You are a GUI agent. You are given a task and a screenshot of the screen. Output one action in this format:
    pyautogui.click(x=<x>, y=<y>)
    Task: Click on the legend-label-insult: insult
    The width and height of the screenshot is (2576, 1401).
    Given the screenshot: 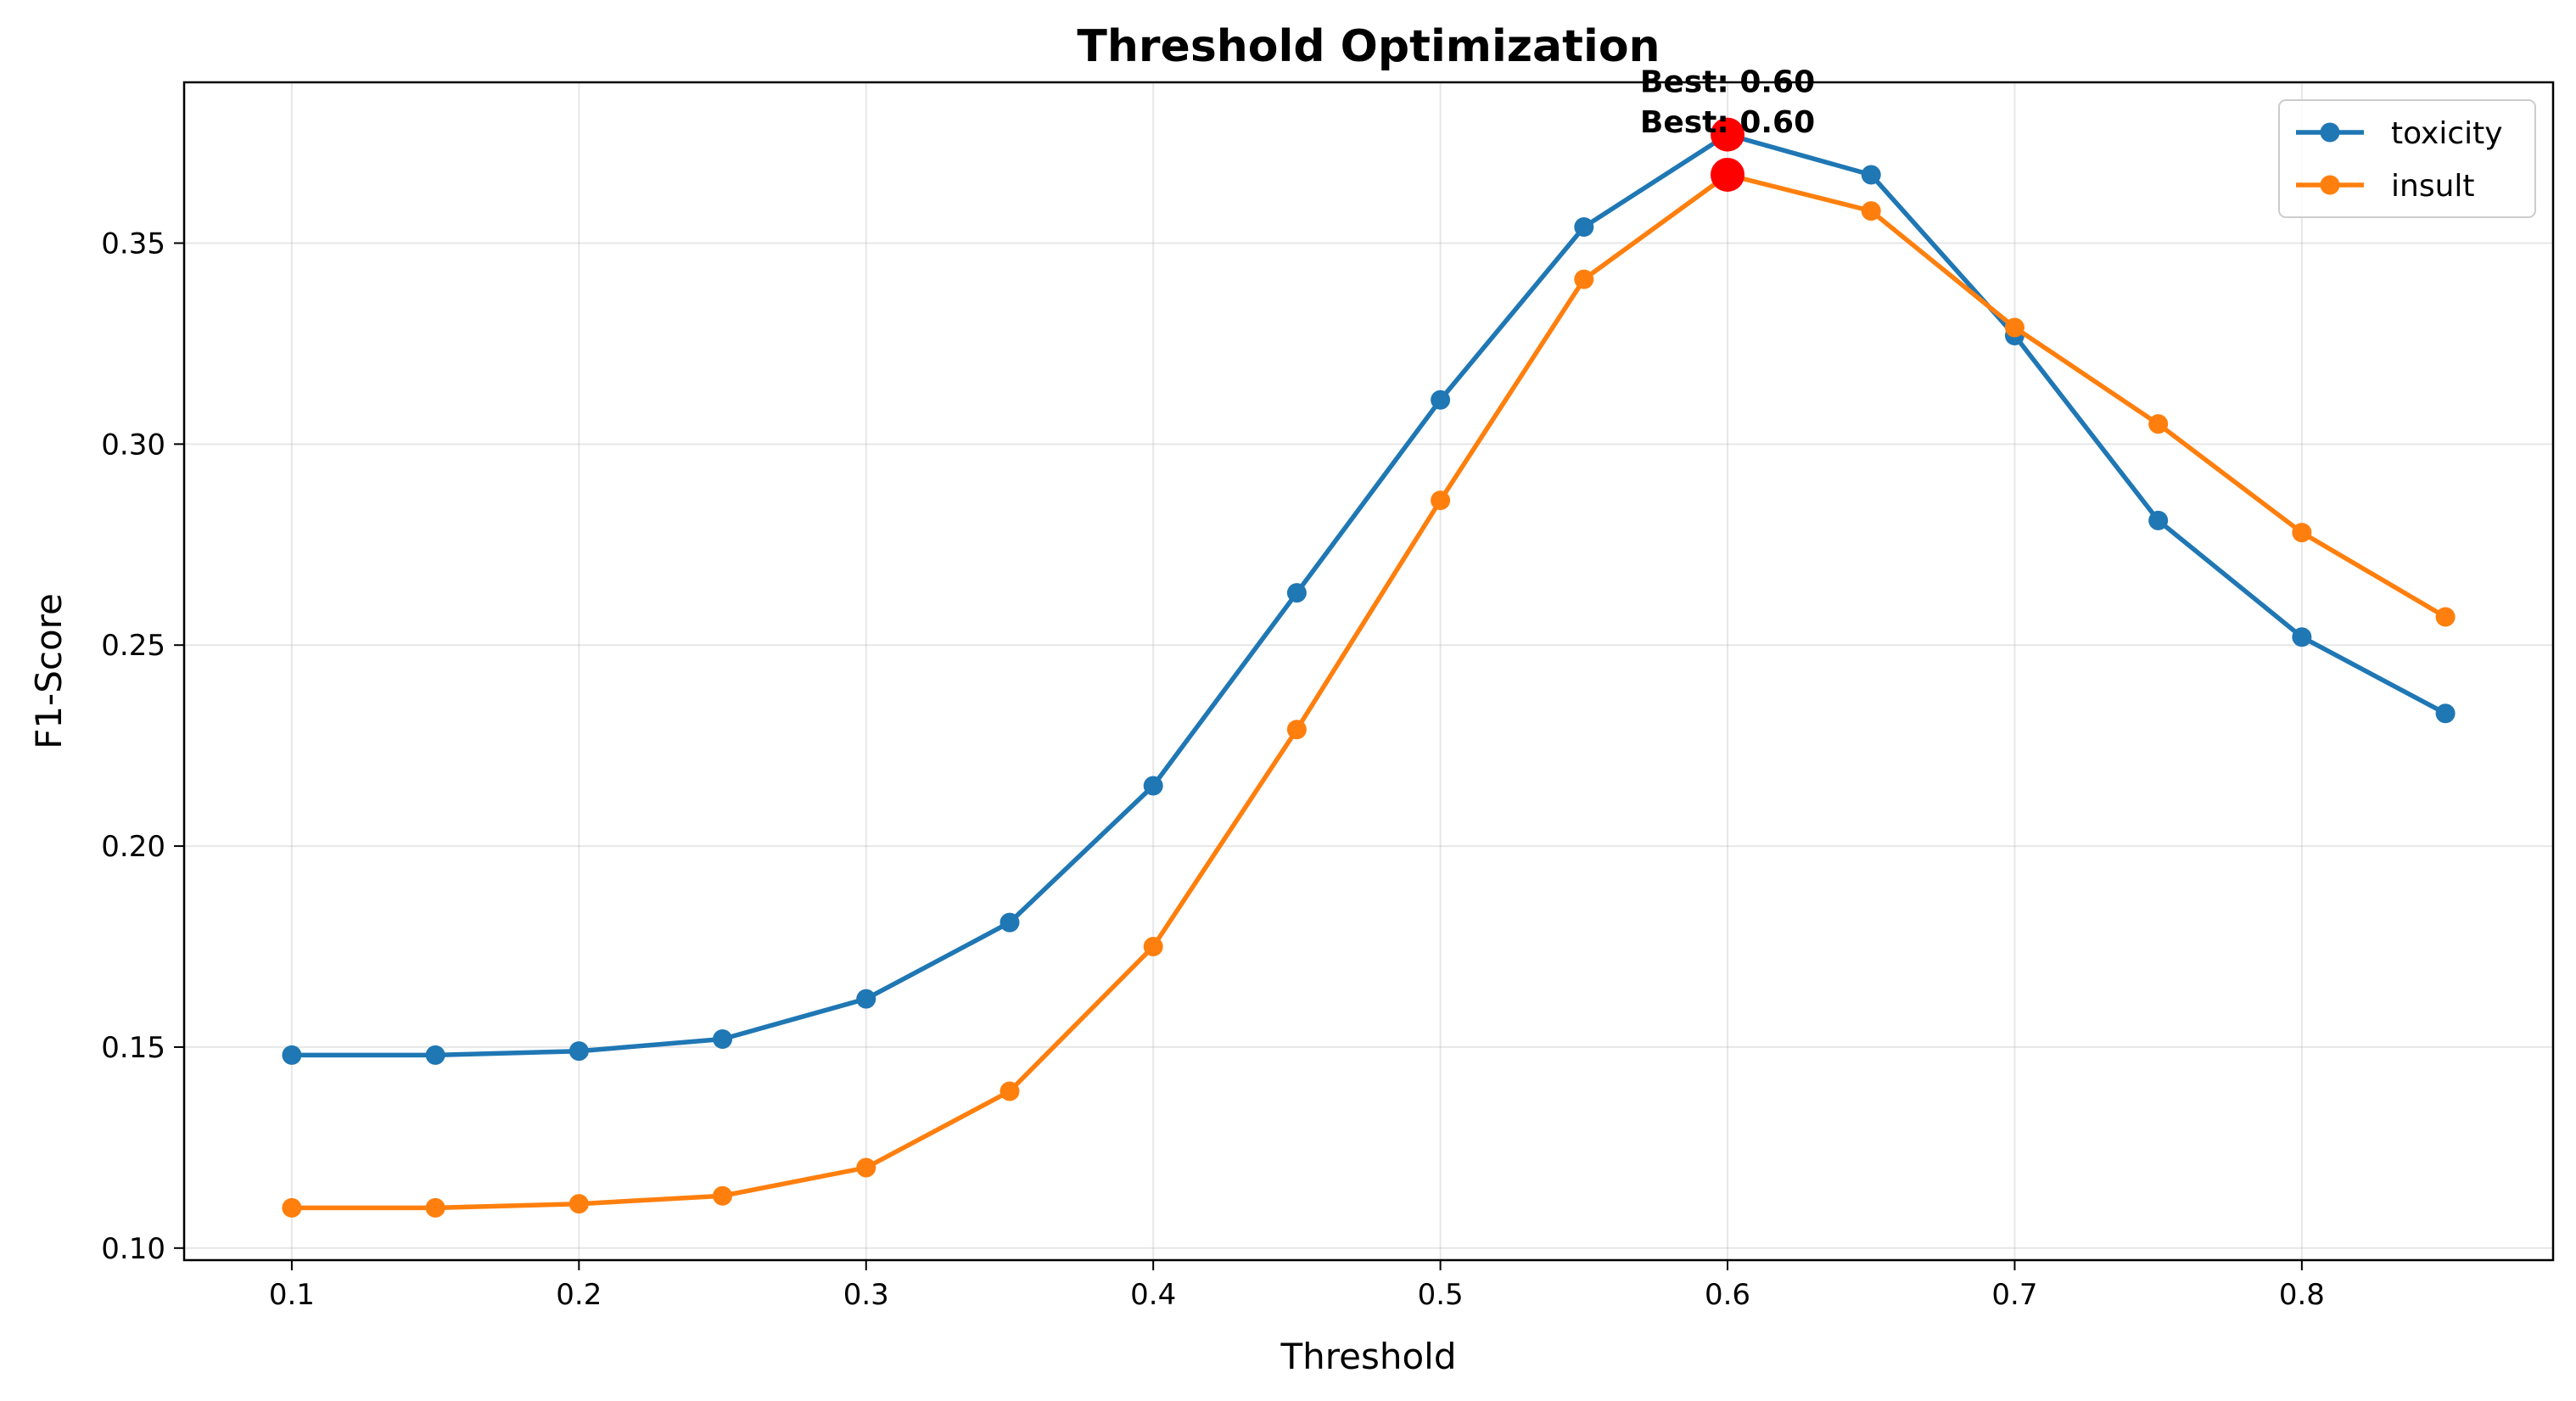 What is the action you would take?
    pyautogui.click(x=2433, y=186)
    